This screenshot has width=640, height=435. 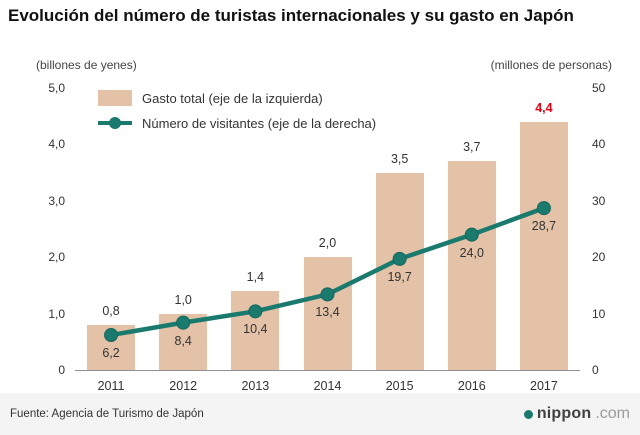 What do you see at coordinates (551, 65) in the screenshot?
I see `right-axis-unit-label: (millones de personas)` at bounding box center [551, 65].